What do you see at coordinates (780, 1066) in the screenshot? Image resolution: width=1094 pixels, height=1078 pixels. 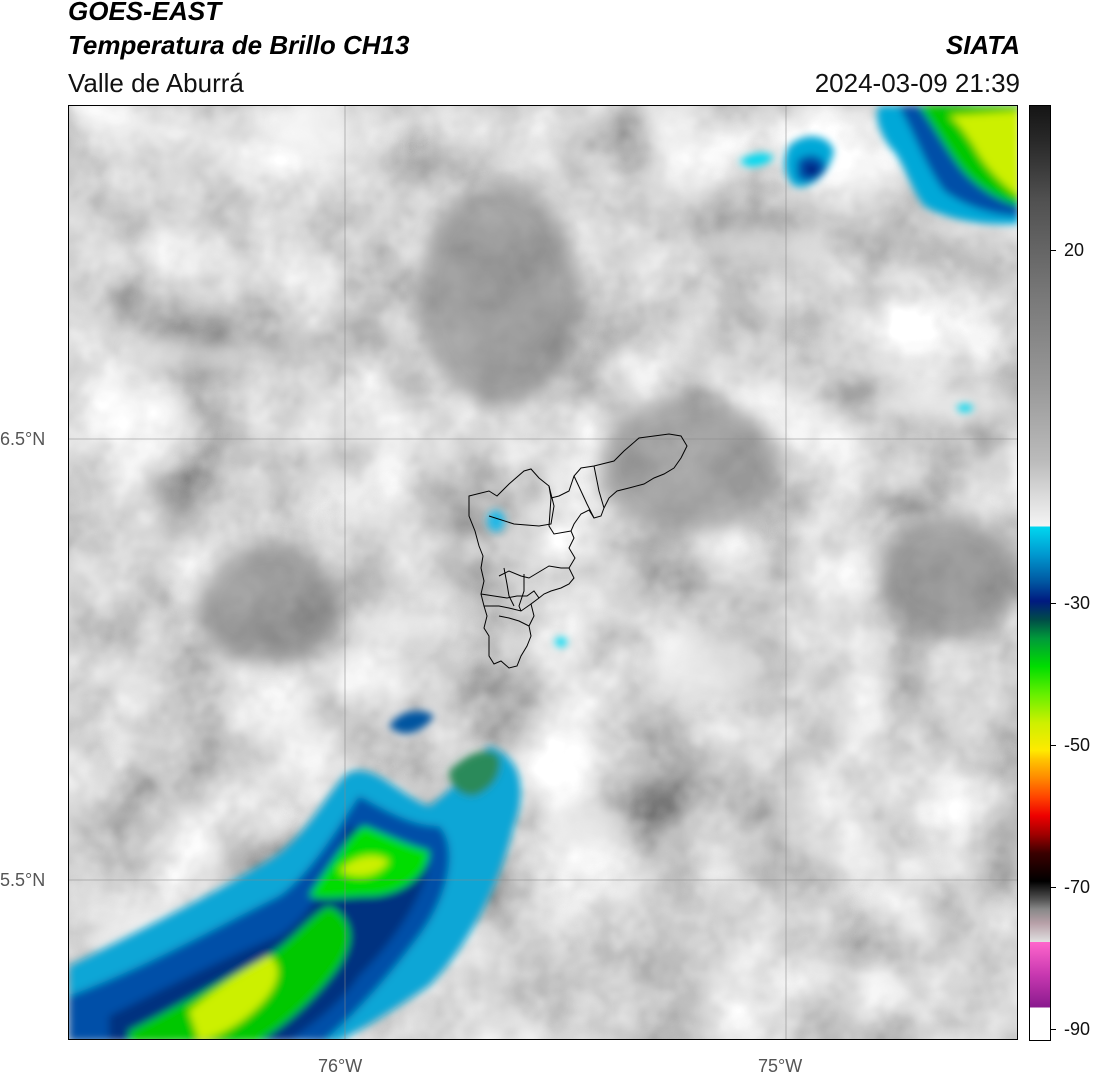 I see `lon-label-75w: 75°W` at bounding box center [780, 1066].